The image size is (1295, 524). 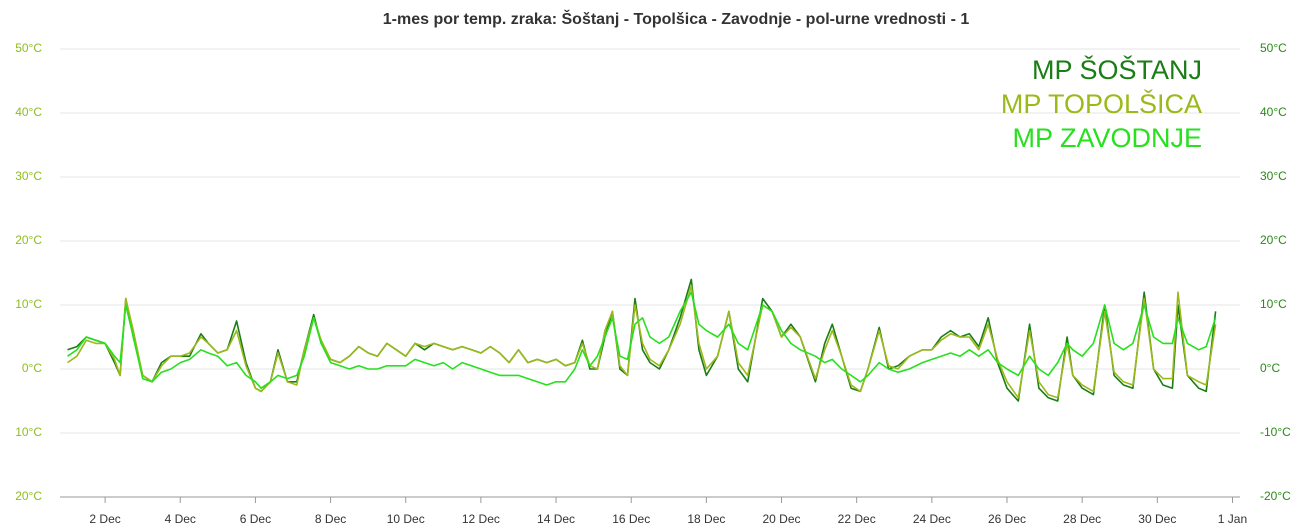 What do you see at coordinates (1273, 304) in the screenshot?
I see `y2-tick-label: 10°C` at bounding box center [1273, 304].